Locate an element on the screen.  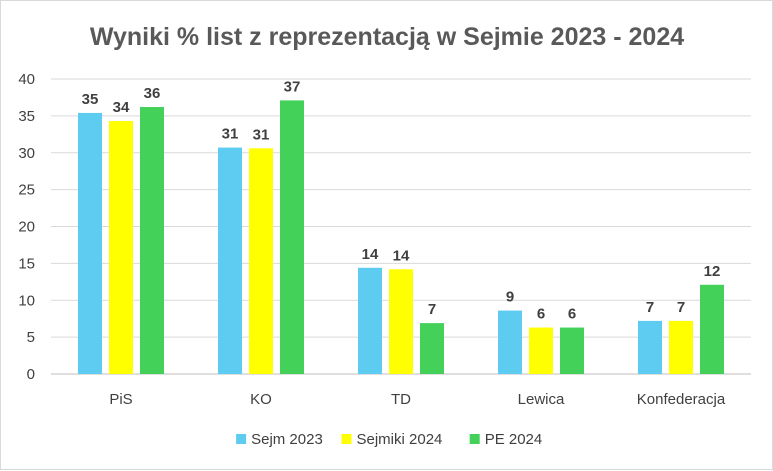
y-tick-label: 15 is located at coordinates (26, 263).